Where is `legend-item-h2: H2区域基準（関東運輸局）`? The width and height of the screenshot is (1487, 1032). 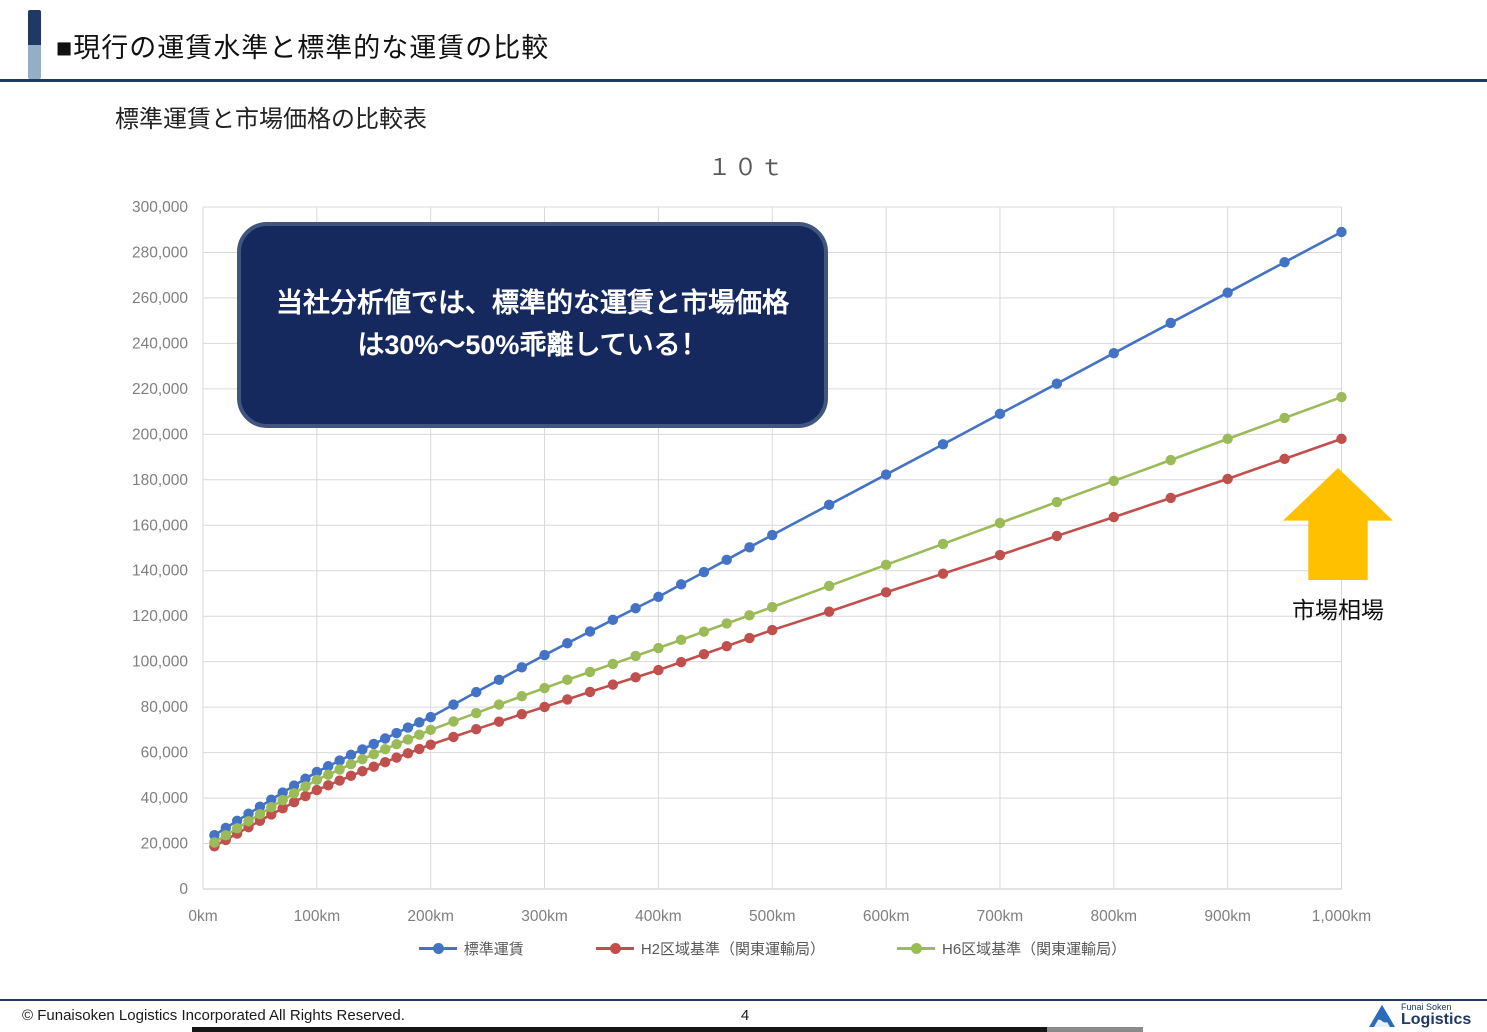
legend-item-h2: H2区域基準（関東運輸局） is located at coordinates (710, 948).